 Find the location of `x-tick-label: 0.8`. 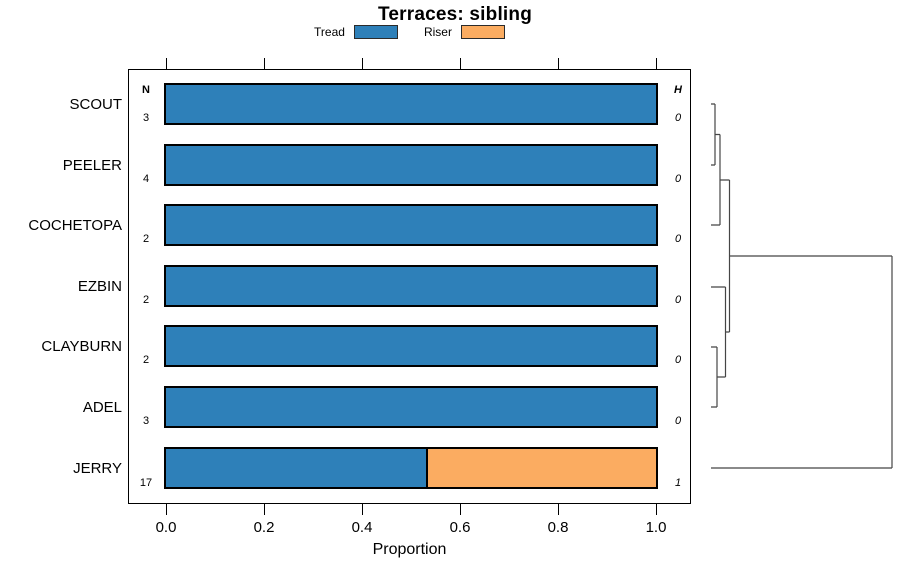

x-tick-label: 0.8 is located at coordinates (558, 527).